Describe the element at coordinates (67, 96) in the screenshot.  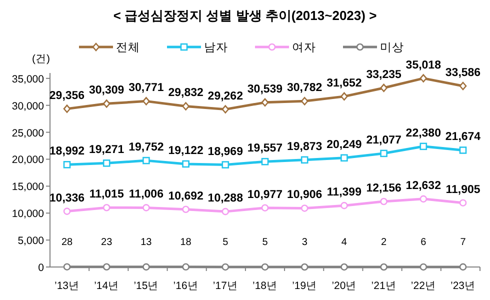
I see `data-label: 29,356` at that location.